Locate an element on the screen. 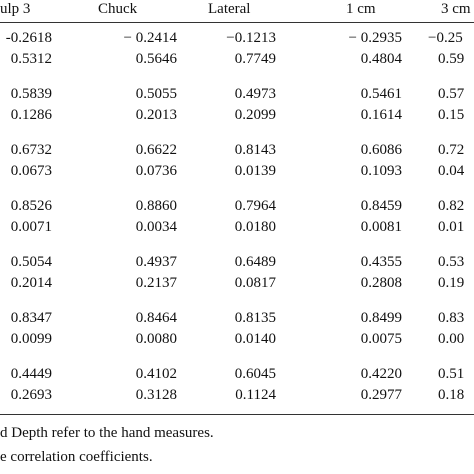 This screenshot has width=474, height=474. table-cell: 0.6045 is located at coordinates (255, 374).